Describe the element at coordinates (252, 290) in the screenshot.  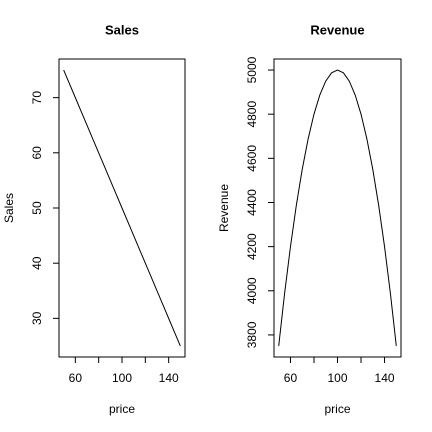
I see `y-tick-label: 4000` at that location.